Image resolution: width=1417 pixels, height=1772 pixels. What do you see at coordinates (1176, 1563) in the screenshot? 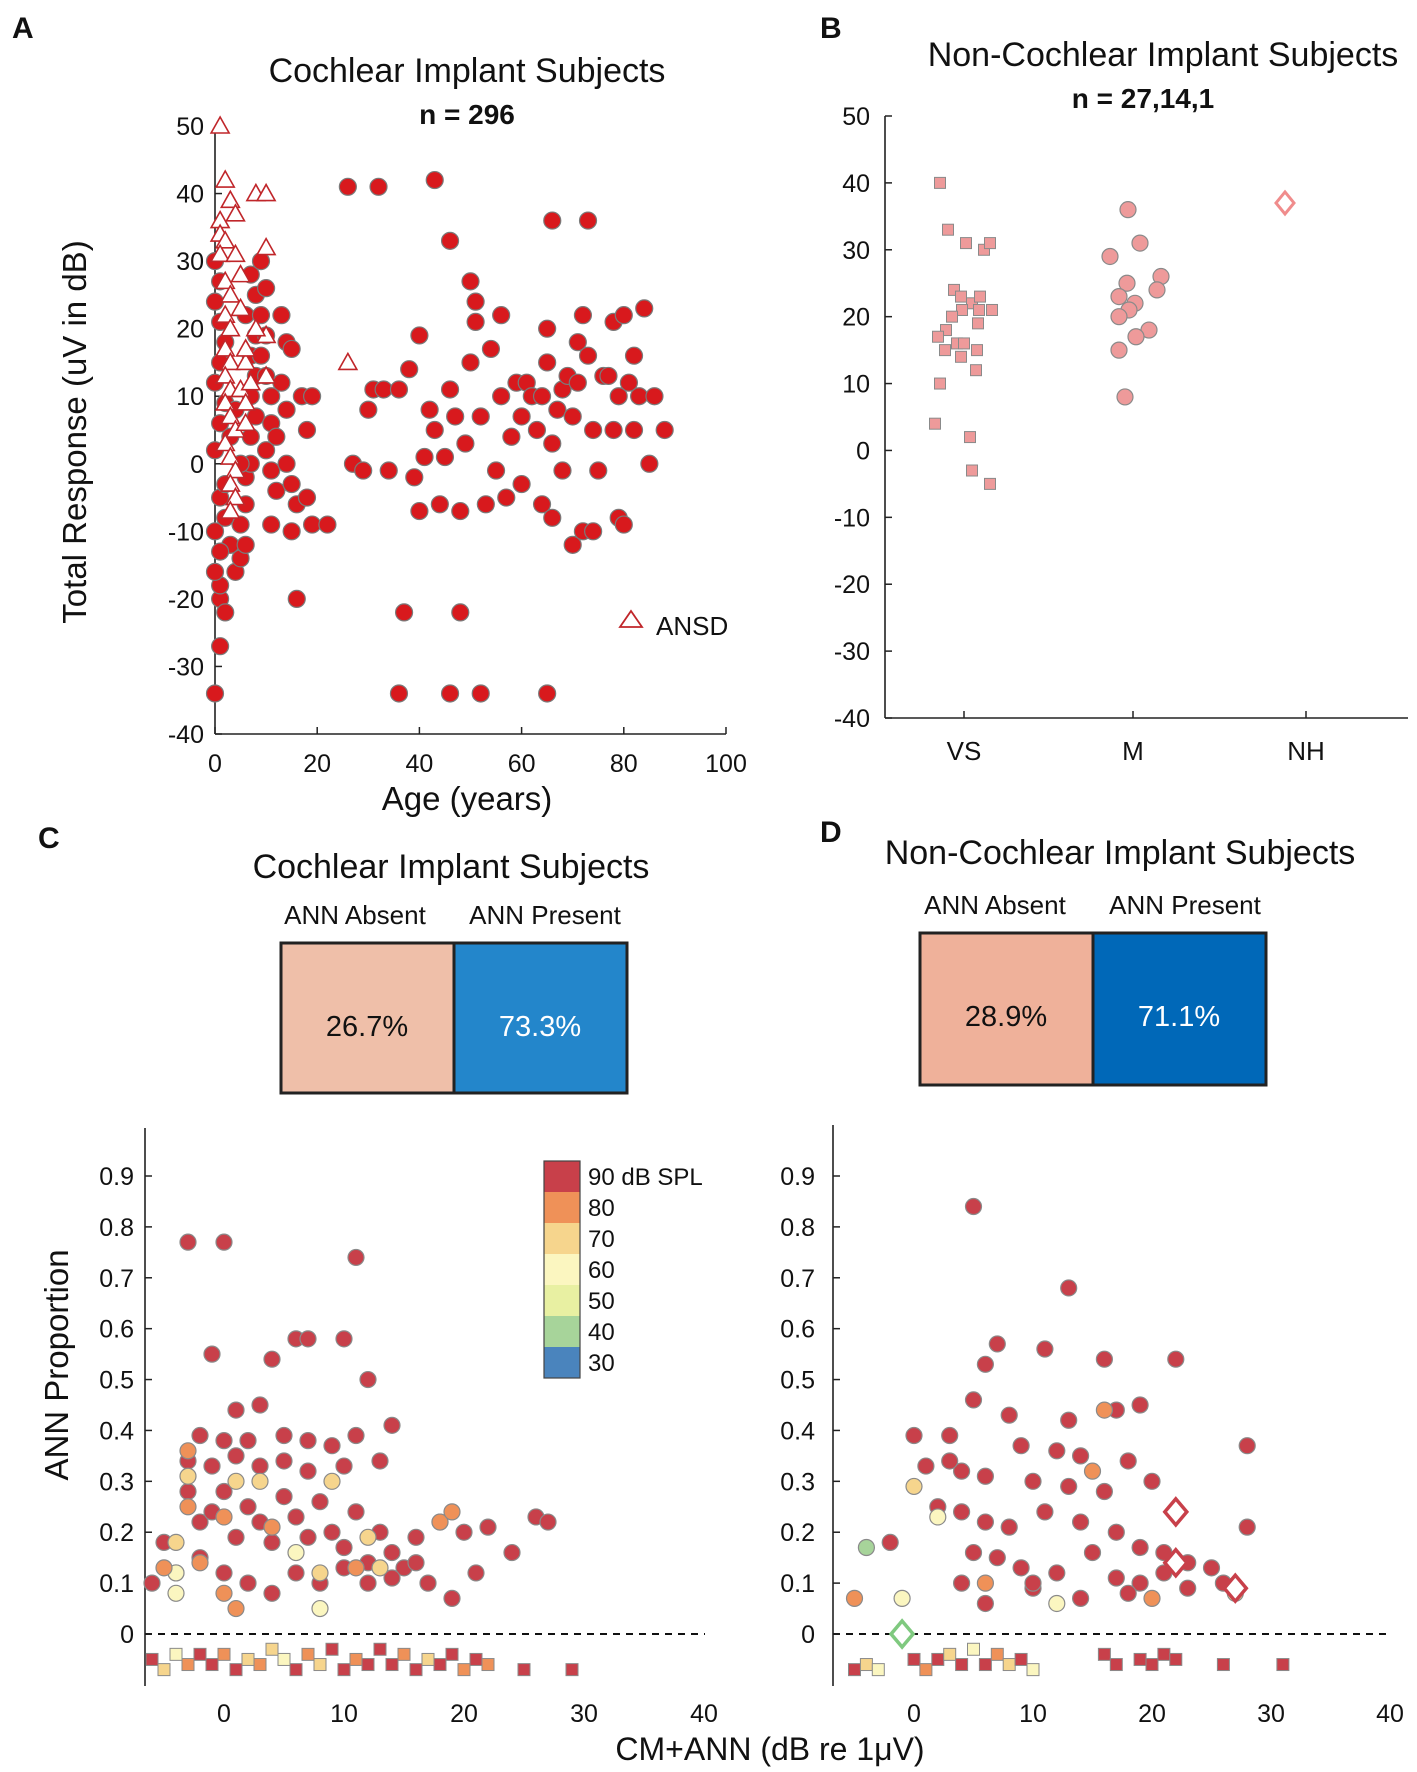
I see `nh-point` at bounding box center [1176, 1563].